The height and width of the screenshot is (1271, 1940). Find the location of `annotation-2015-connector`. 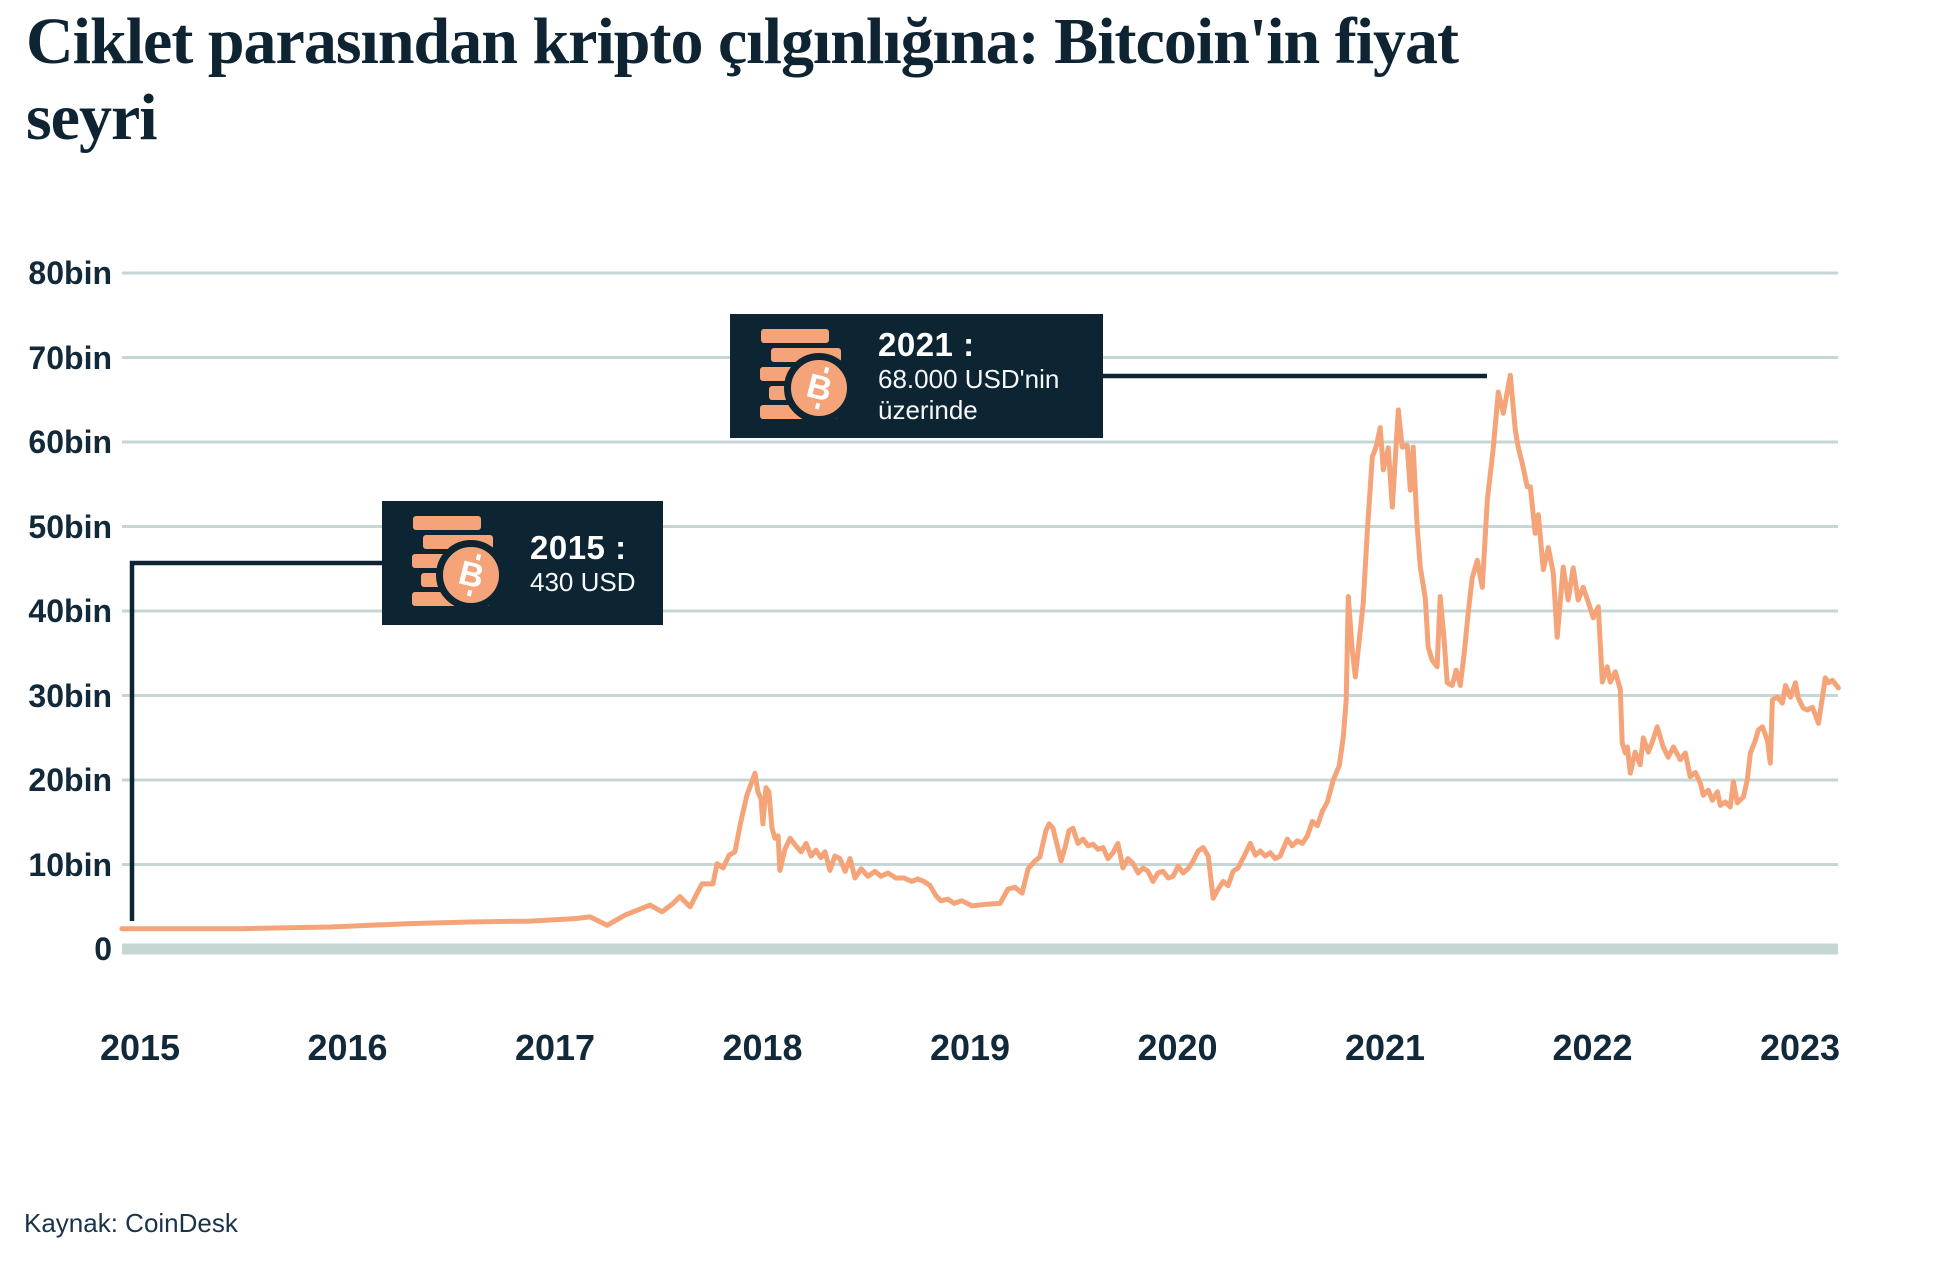

annotation-2015-connector is located at coordinates (255, 740).